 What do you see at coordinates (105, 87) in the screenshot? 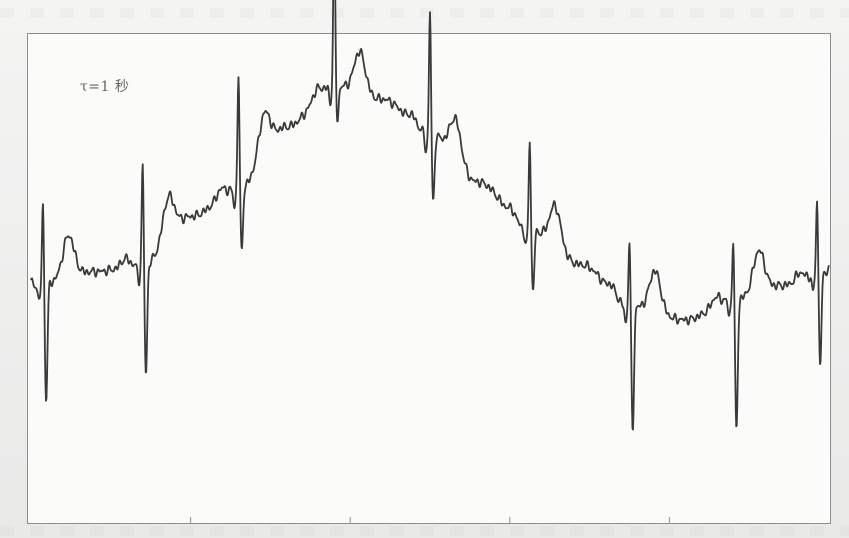
I see `time-constant-label: τ=1 秒` at bounding box center [105, 87].